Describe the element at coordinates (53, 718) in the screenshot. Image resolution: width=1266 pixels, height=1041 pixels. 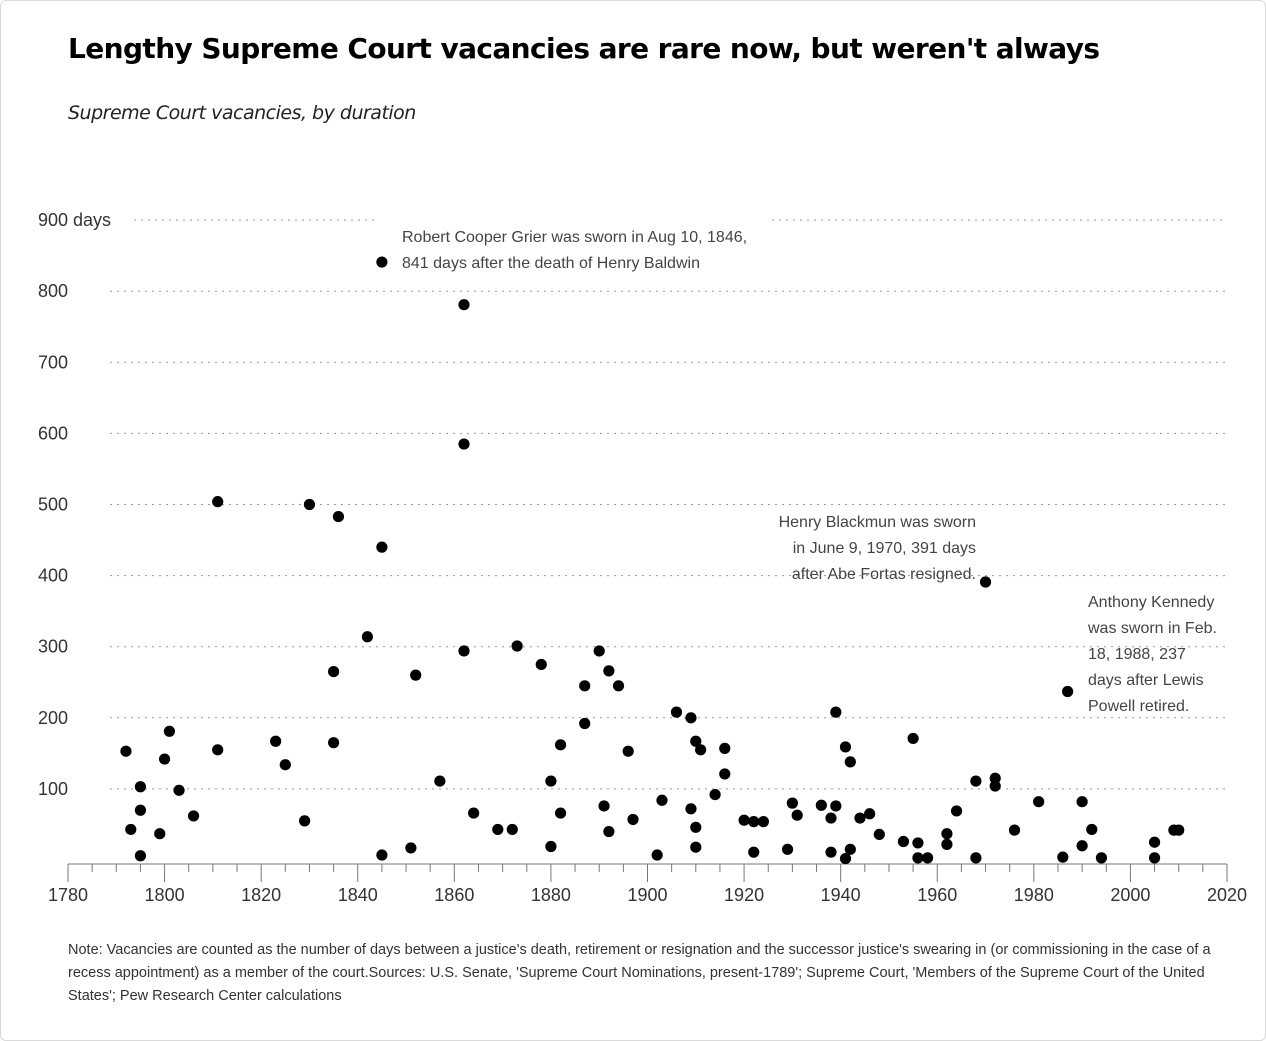
I see `y-tick-label: 200` at that location.